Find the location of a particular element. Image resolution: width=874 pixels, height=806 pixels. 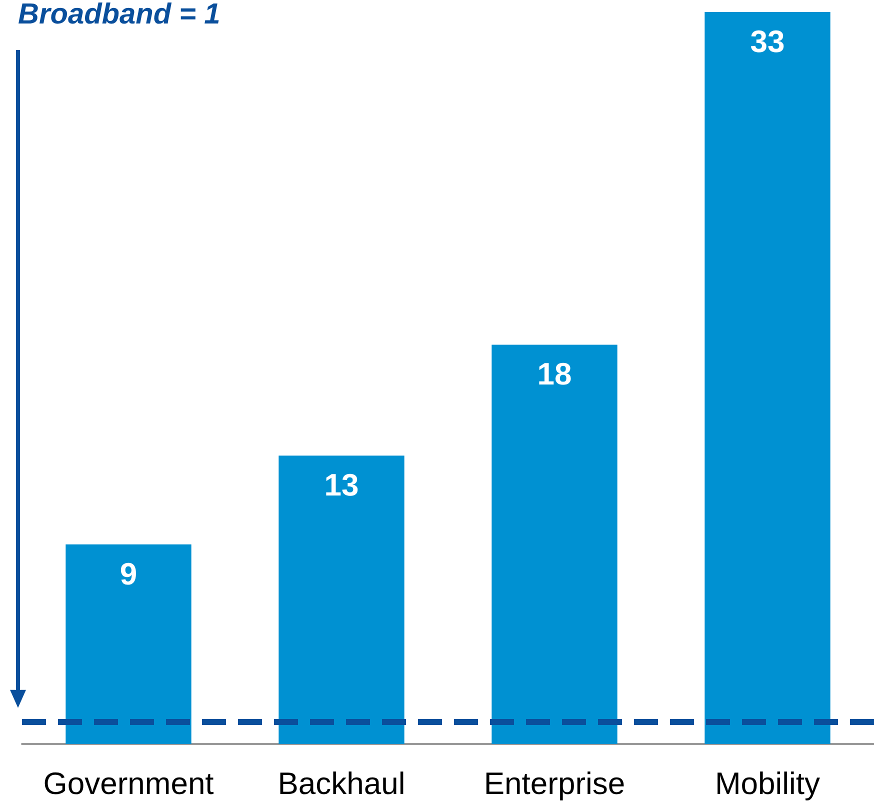

data-label: 33 is located at coordinates (767, 41).